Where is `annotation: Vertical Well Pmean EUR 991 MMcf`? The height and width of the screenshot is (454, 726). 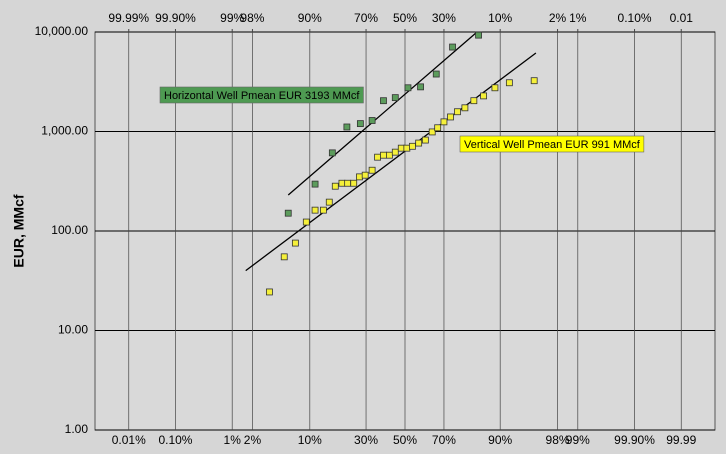
annotation: Vertical Well Pmean EUR 991 MMcf is located at coordinates (552, 145).